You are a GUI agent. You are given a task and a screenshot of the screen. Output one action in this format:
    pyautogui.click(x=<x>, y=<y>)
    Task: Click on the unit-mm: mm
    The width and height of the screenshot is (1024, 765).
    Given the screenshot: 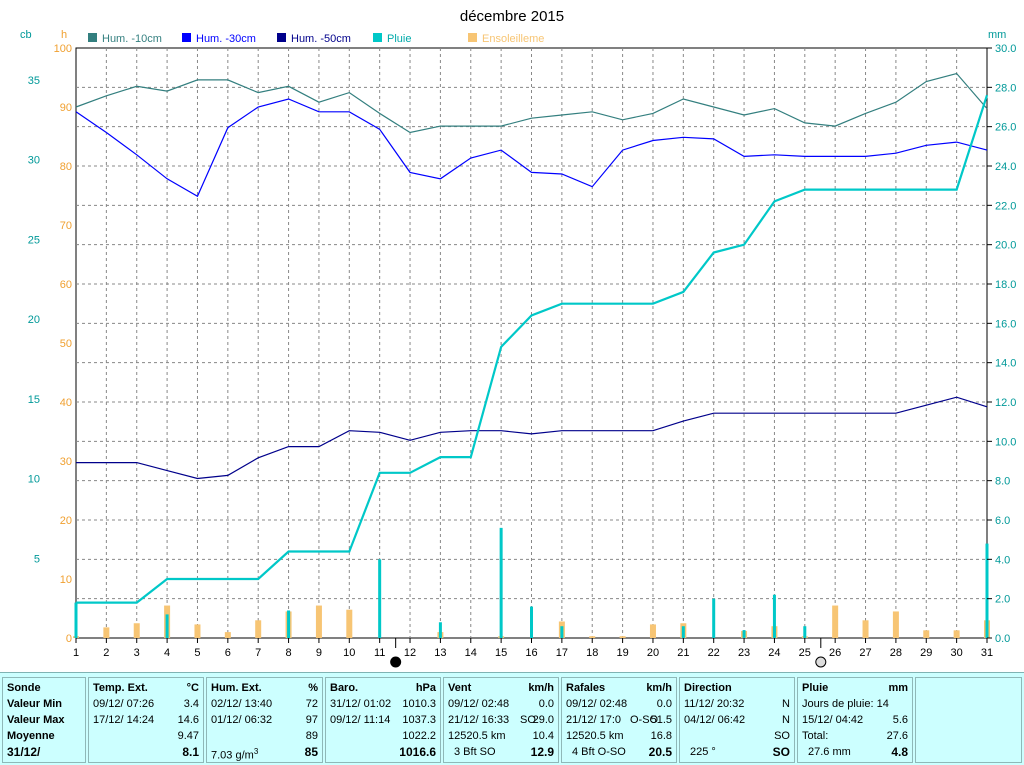 What is the action you would take?
    pyautogui.click(x=997, y=35)
    